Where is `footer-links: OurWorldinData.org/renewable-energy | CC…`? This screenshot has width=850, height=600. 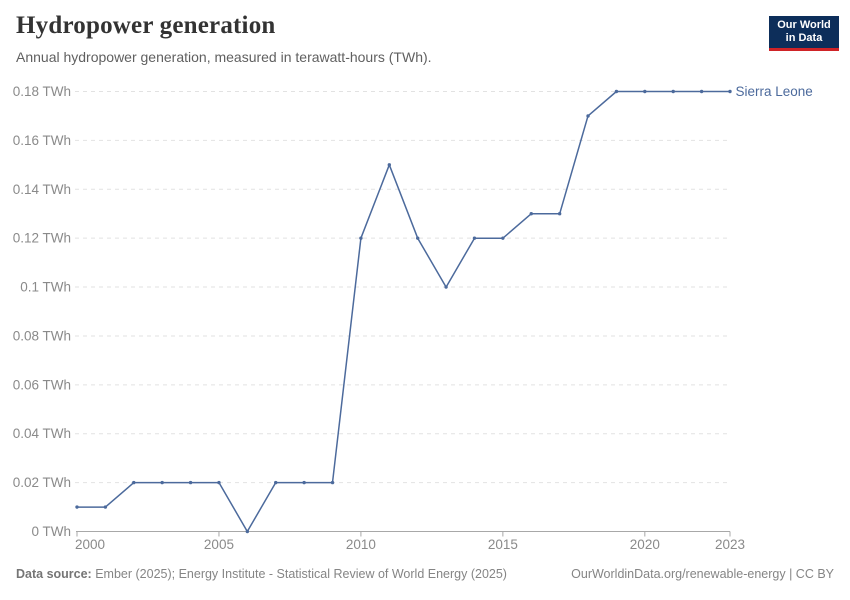
footer-links: OurWorldinData.org/renewable-energy | CC… is located at coordinates (702, 574).